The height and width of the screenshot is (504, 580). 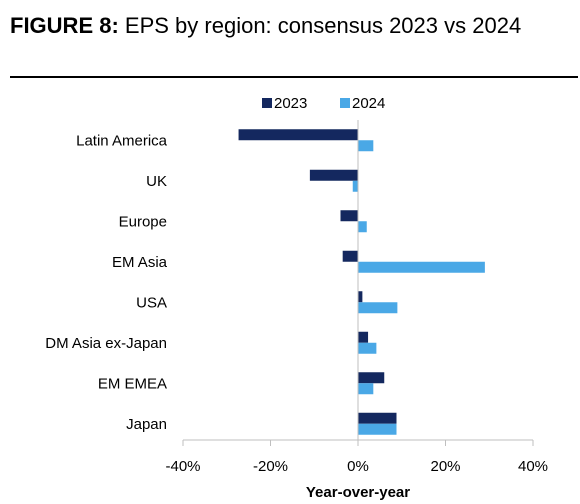 What do you see at coordinates (371, 378) in the screenshot?
I see `bar-2023-em-emea` at bounding box center [371, 378].